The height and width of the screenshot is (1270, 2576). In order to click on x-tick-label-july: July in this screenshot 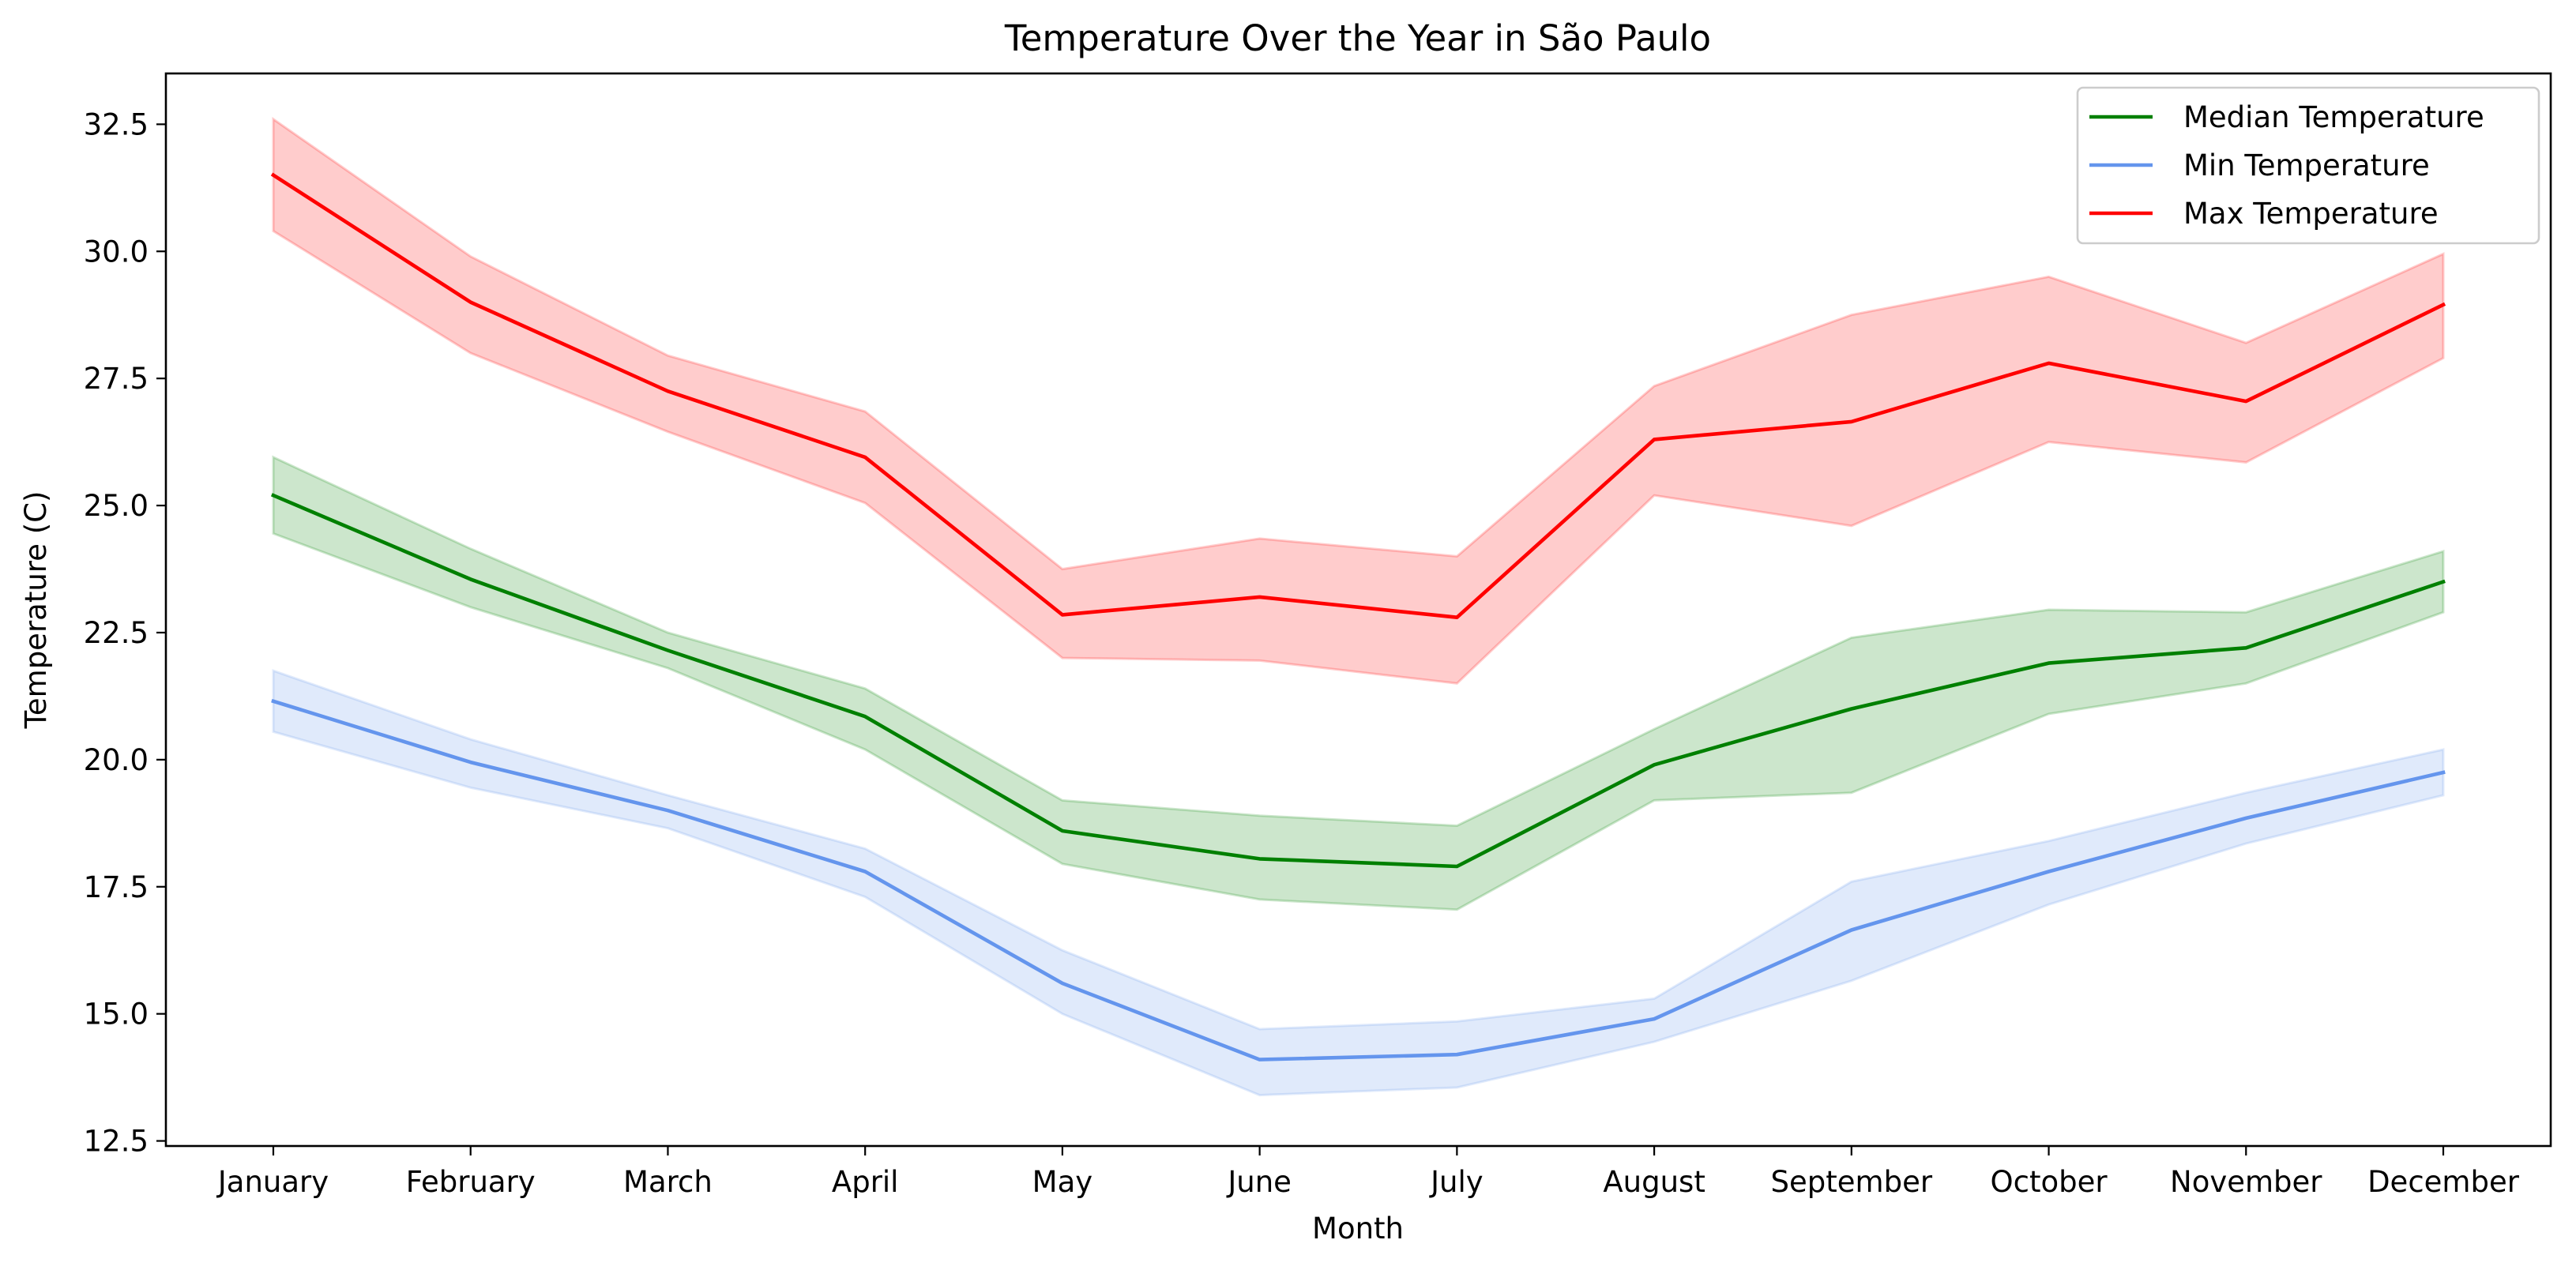, I will do `click(1457, 1182)`.